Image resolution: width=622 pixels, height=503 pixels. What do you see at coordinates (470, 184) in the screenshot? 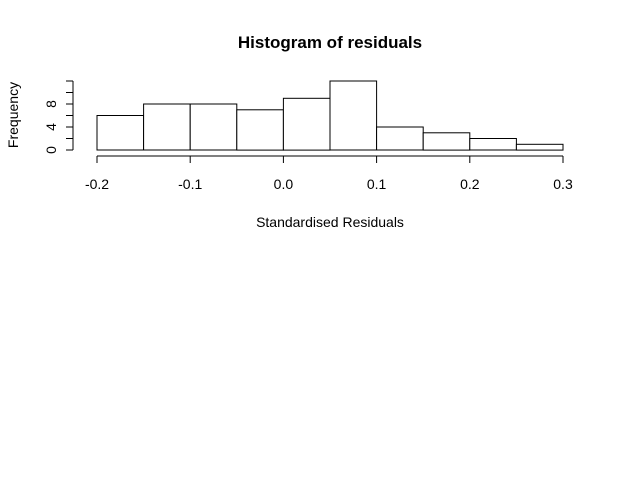
I see `x-tick-label-5: 0.2` at bounding box center [470, 184].